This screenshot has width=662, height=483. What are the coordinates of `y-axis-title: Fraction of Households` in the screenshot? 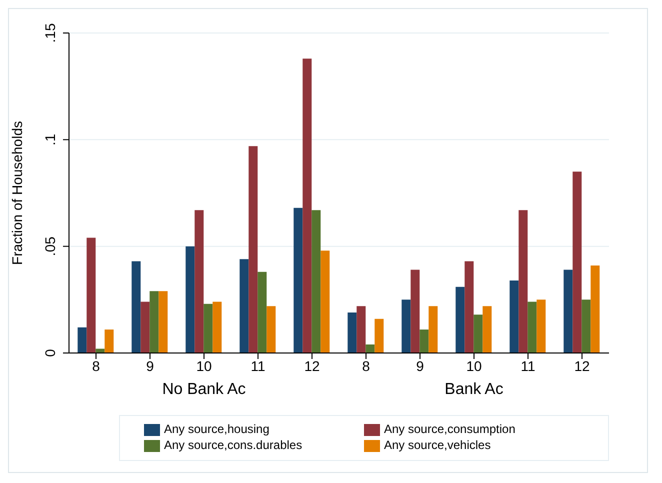 It's located at (16, 193).